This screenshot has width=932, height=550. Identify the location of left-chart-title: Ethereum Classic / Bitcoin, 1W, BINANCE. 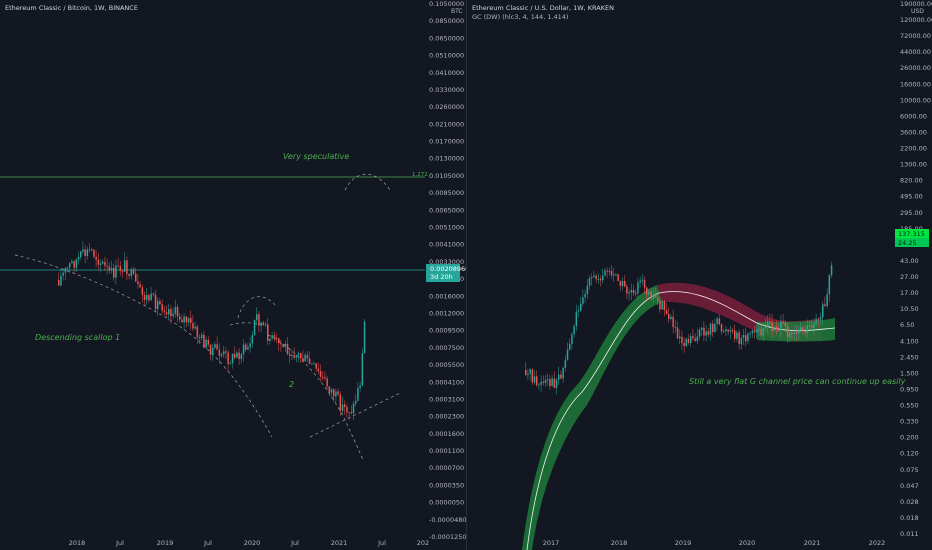
(71, 8).